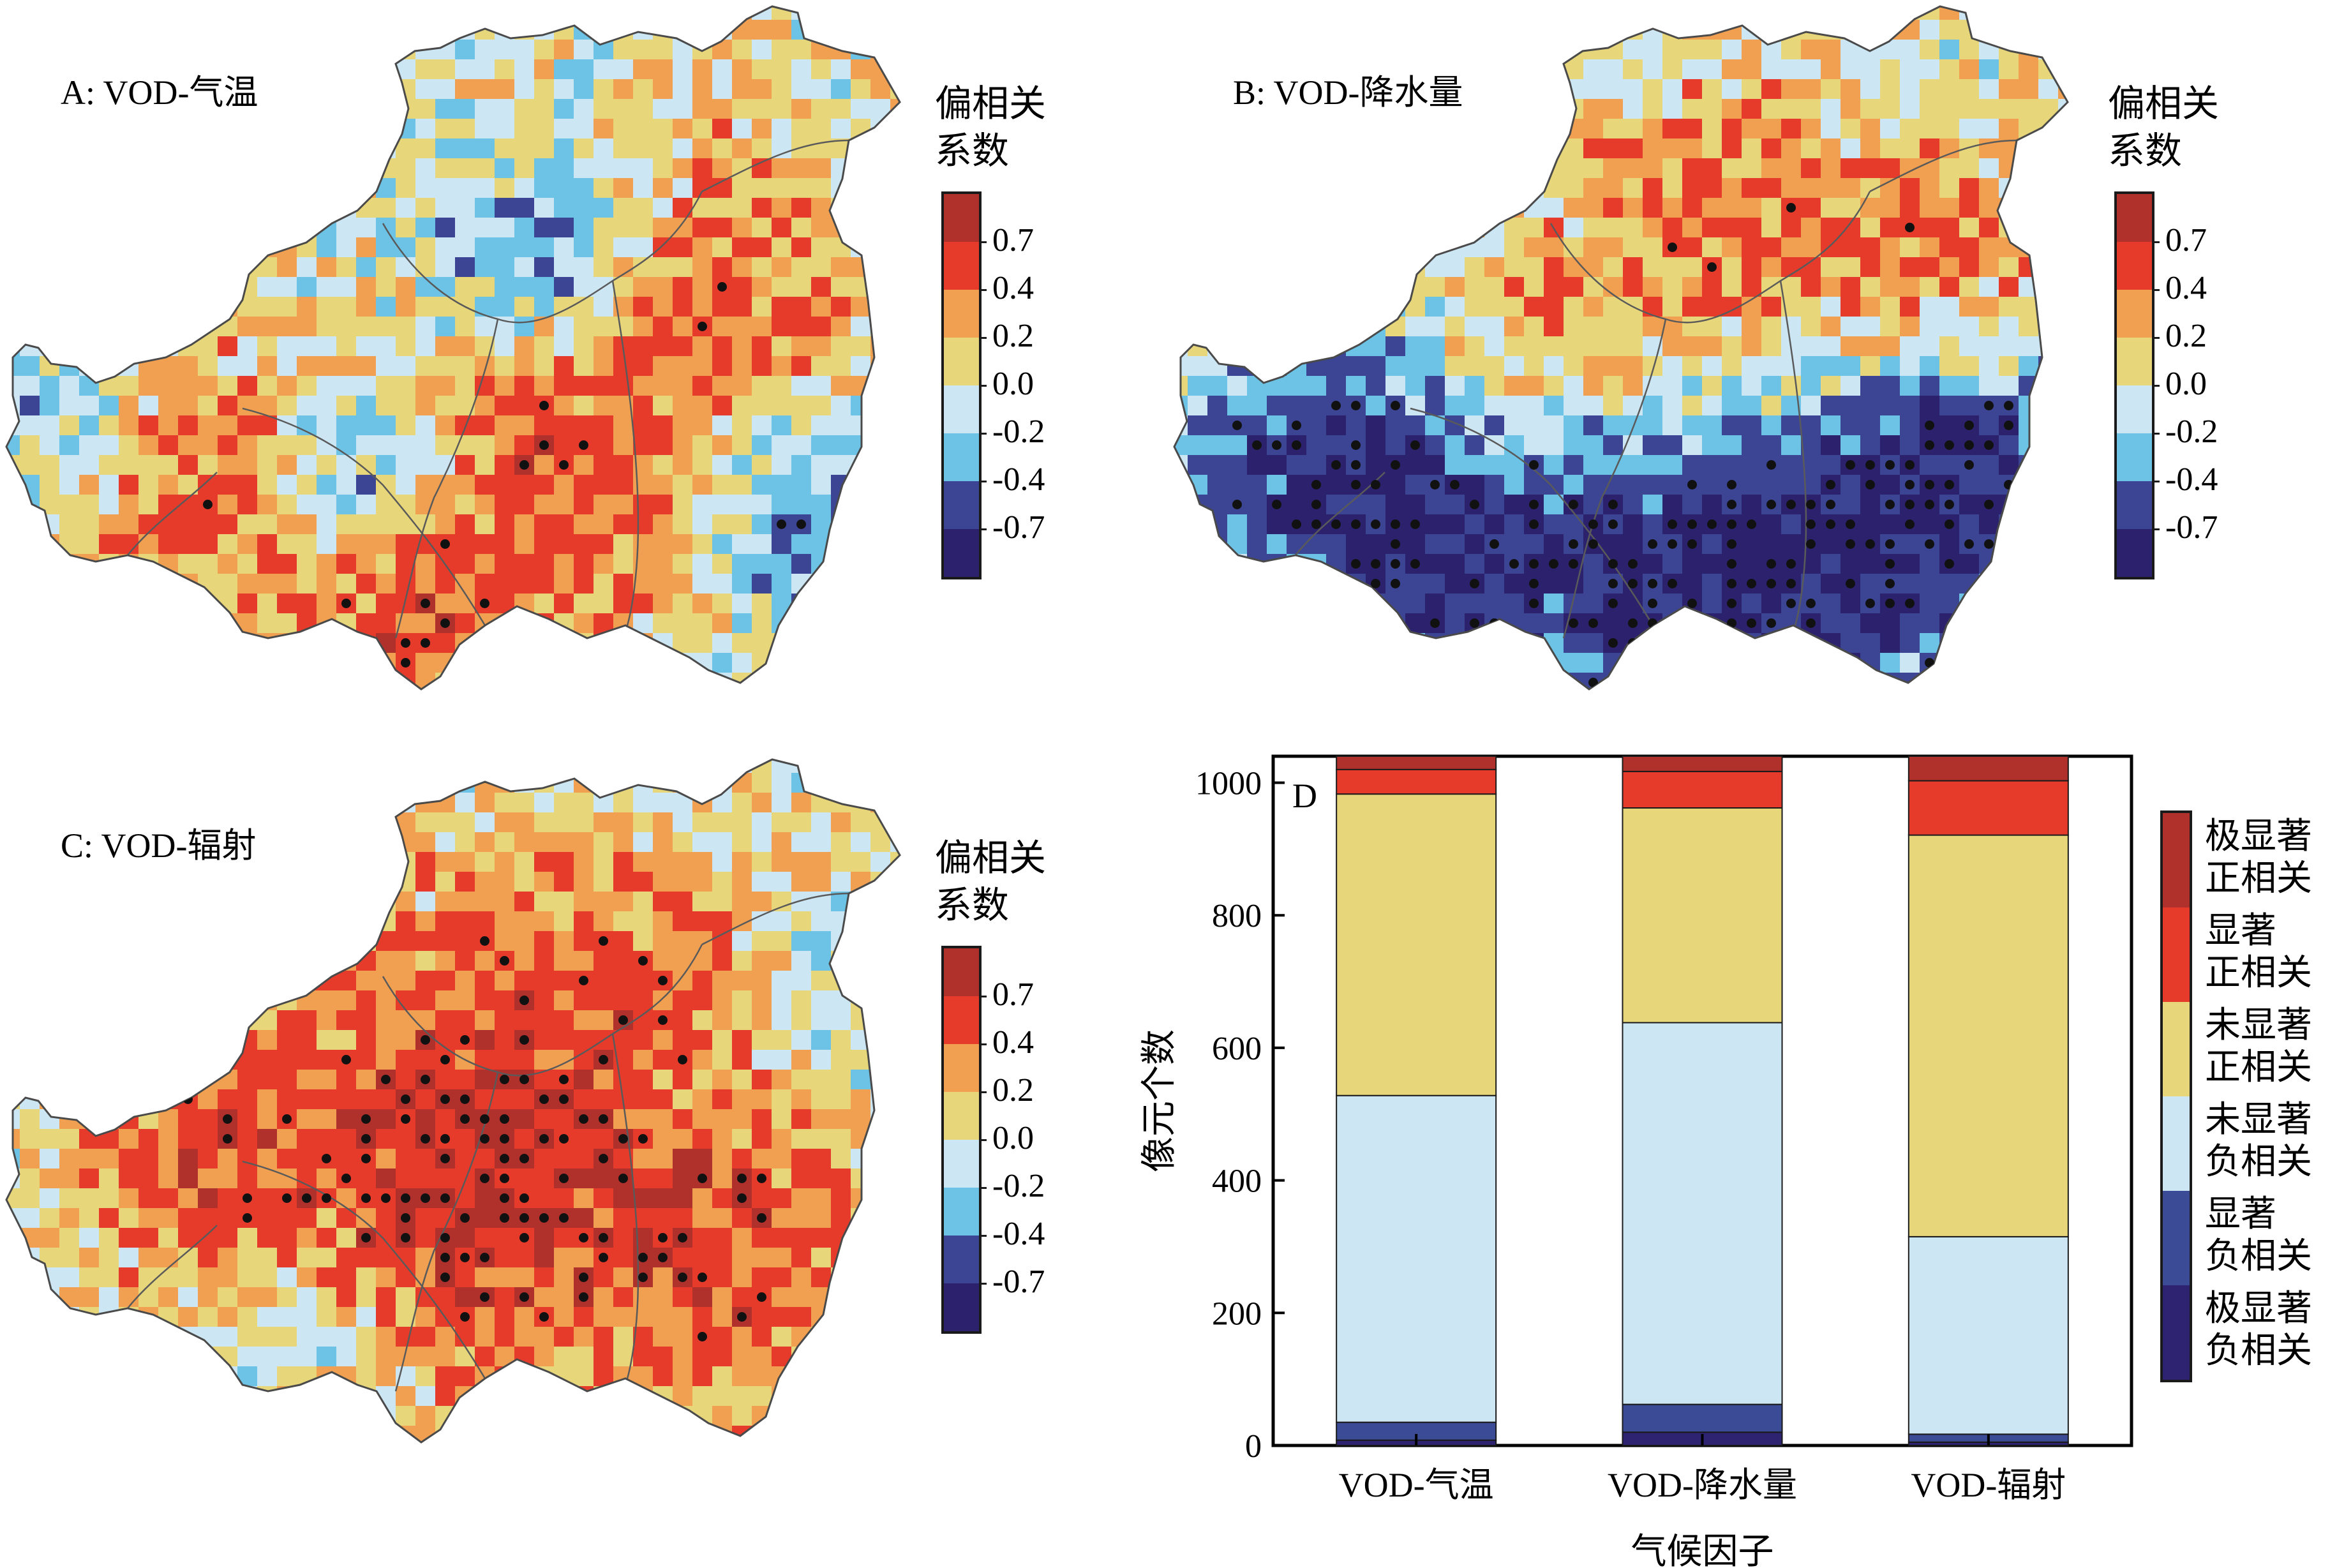 This screenshot has width=2337, height=1568. Describe the element at coordinates (1416, 1485) in the screenshot. I see `x-tick-label: VOD-气温` at that location.